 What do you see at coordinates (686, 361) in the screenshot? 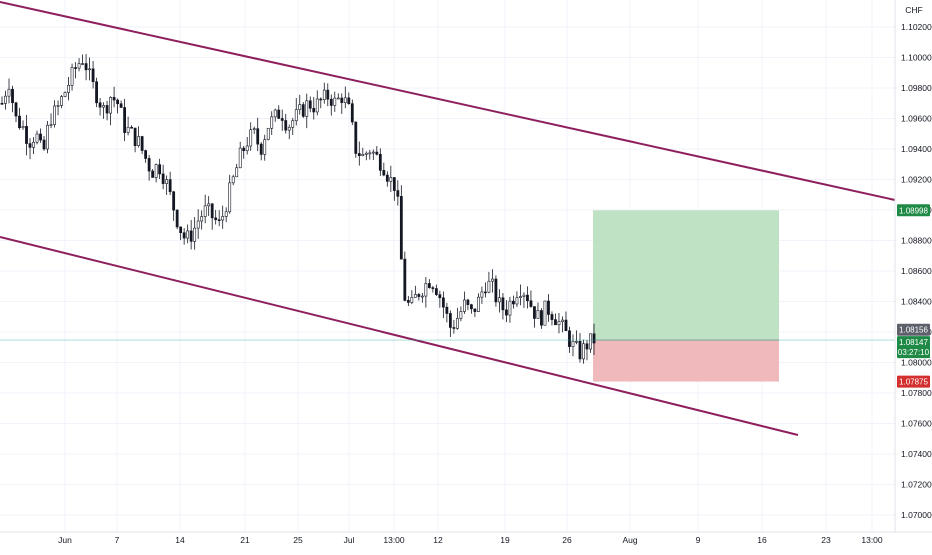
I see `stop-zone` at bounding box center [686, 361].